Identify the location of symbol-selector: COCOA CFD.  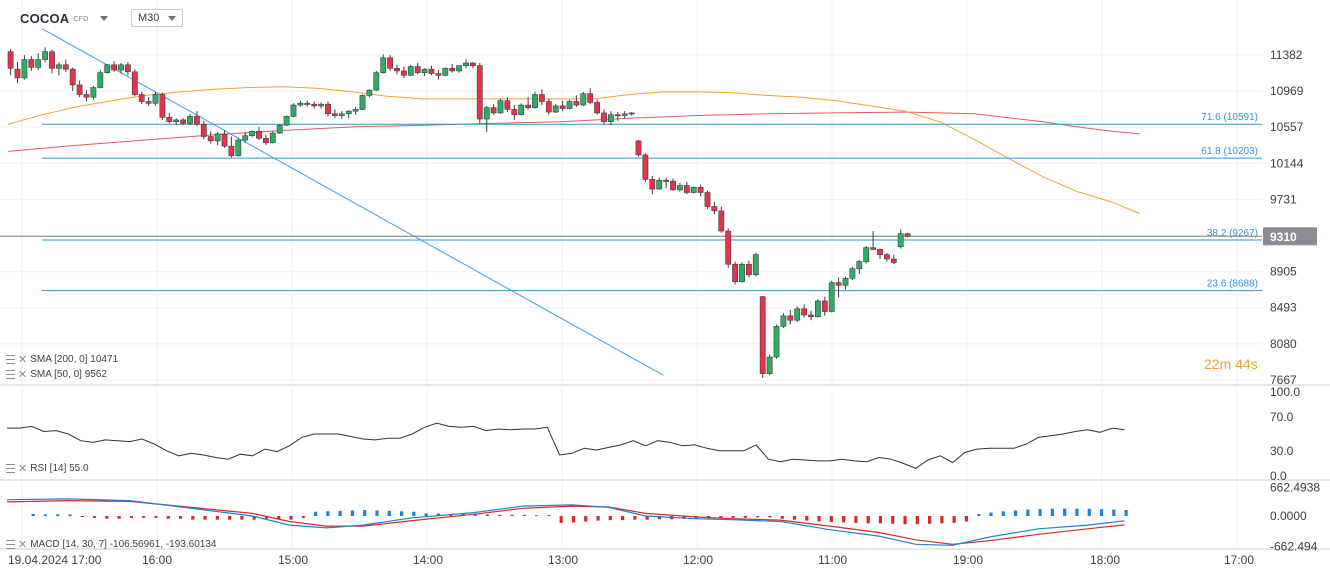
(64, 18).